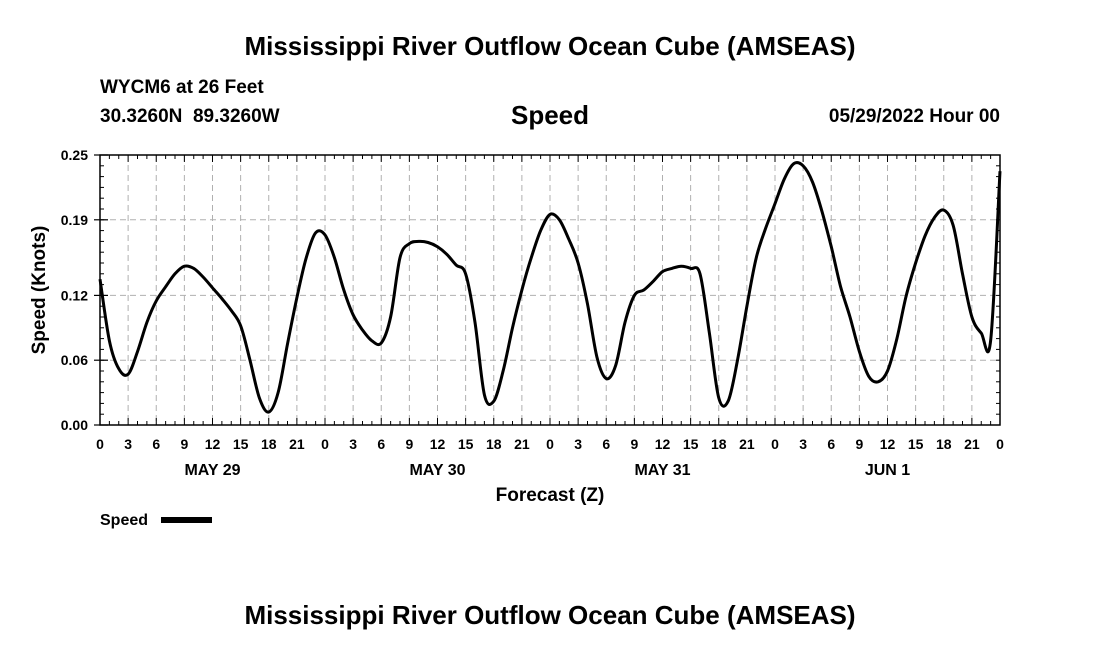  Describe the element at coordinates (74, 360) in the screenshot. I see `y-tick-label: 0.06` at that location.